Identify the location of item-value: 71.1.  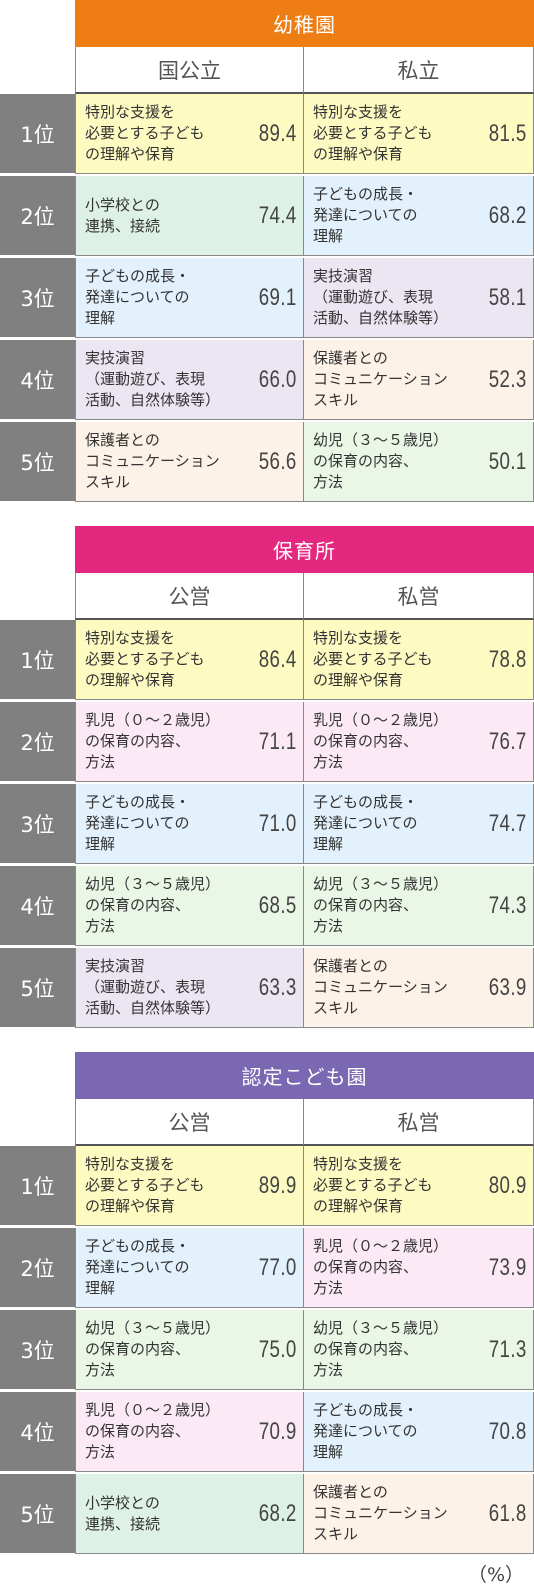
(277, 741).